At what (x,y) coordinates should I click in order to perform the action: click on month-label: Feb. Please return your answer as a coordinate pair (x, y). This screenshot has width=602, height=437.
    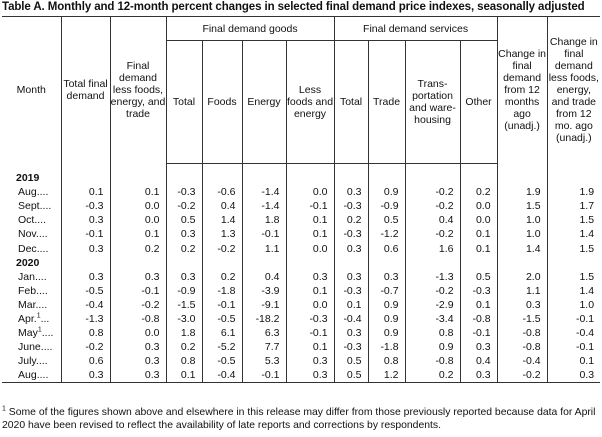
    Looking at the image, I should click on (27, 290).